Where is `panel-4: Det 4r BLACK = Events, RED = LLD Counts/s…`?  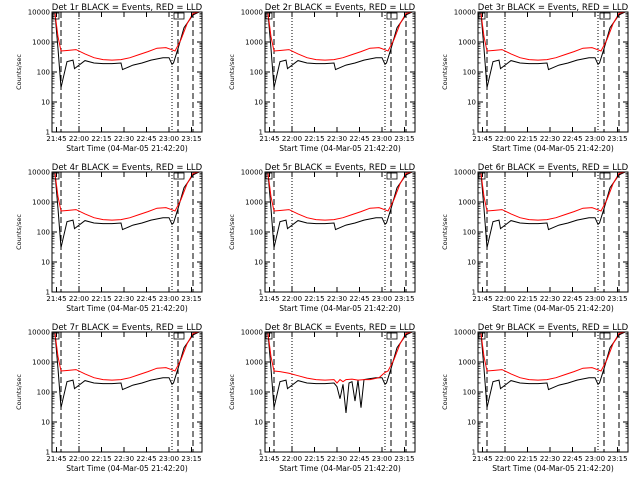 panel-4: Det 4r BLACK = Events, RED = LLD Counts/s… is located at coordinates (109, 238).